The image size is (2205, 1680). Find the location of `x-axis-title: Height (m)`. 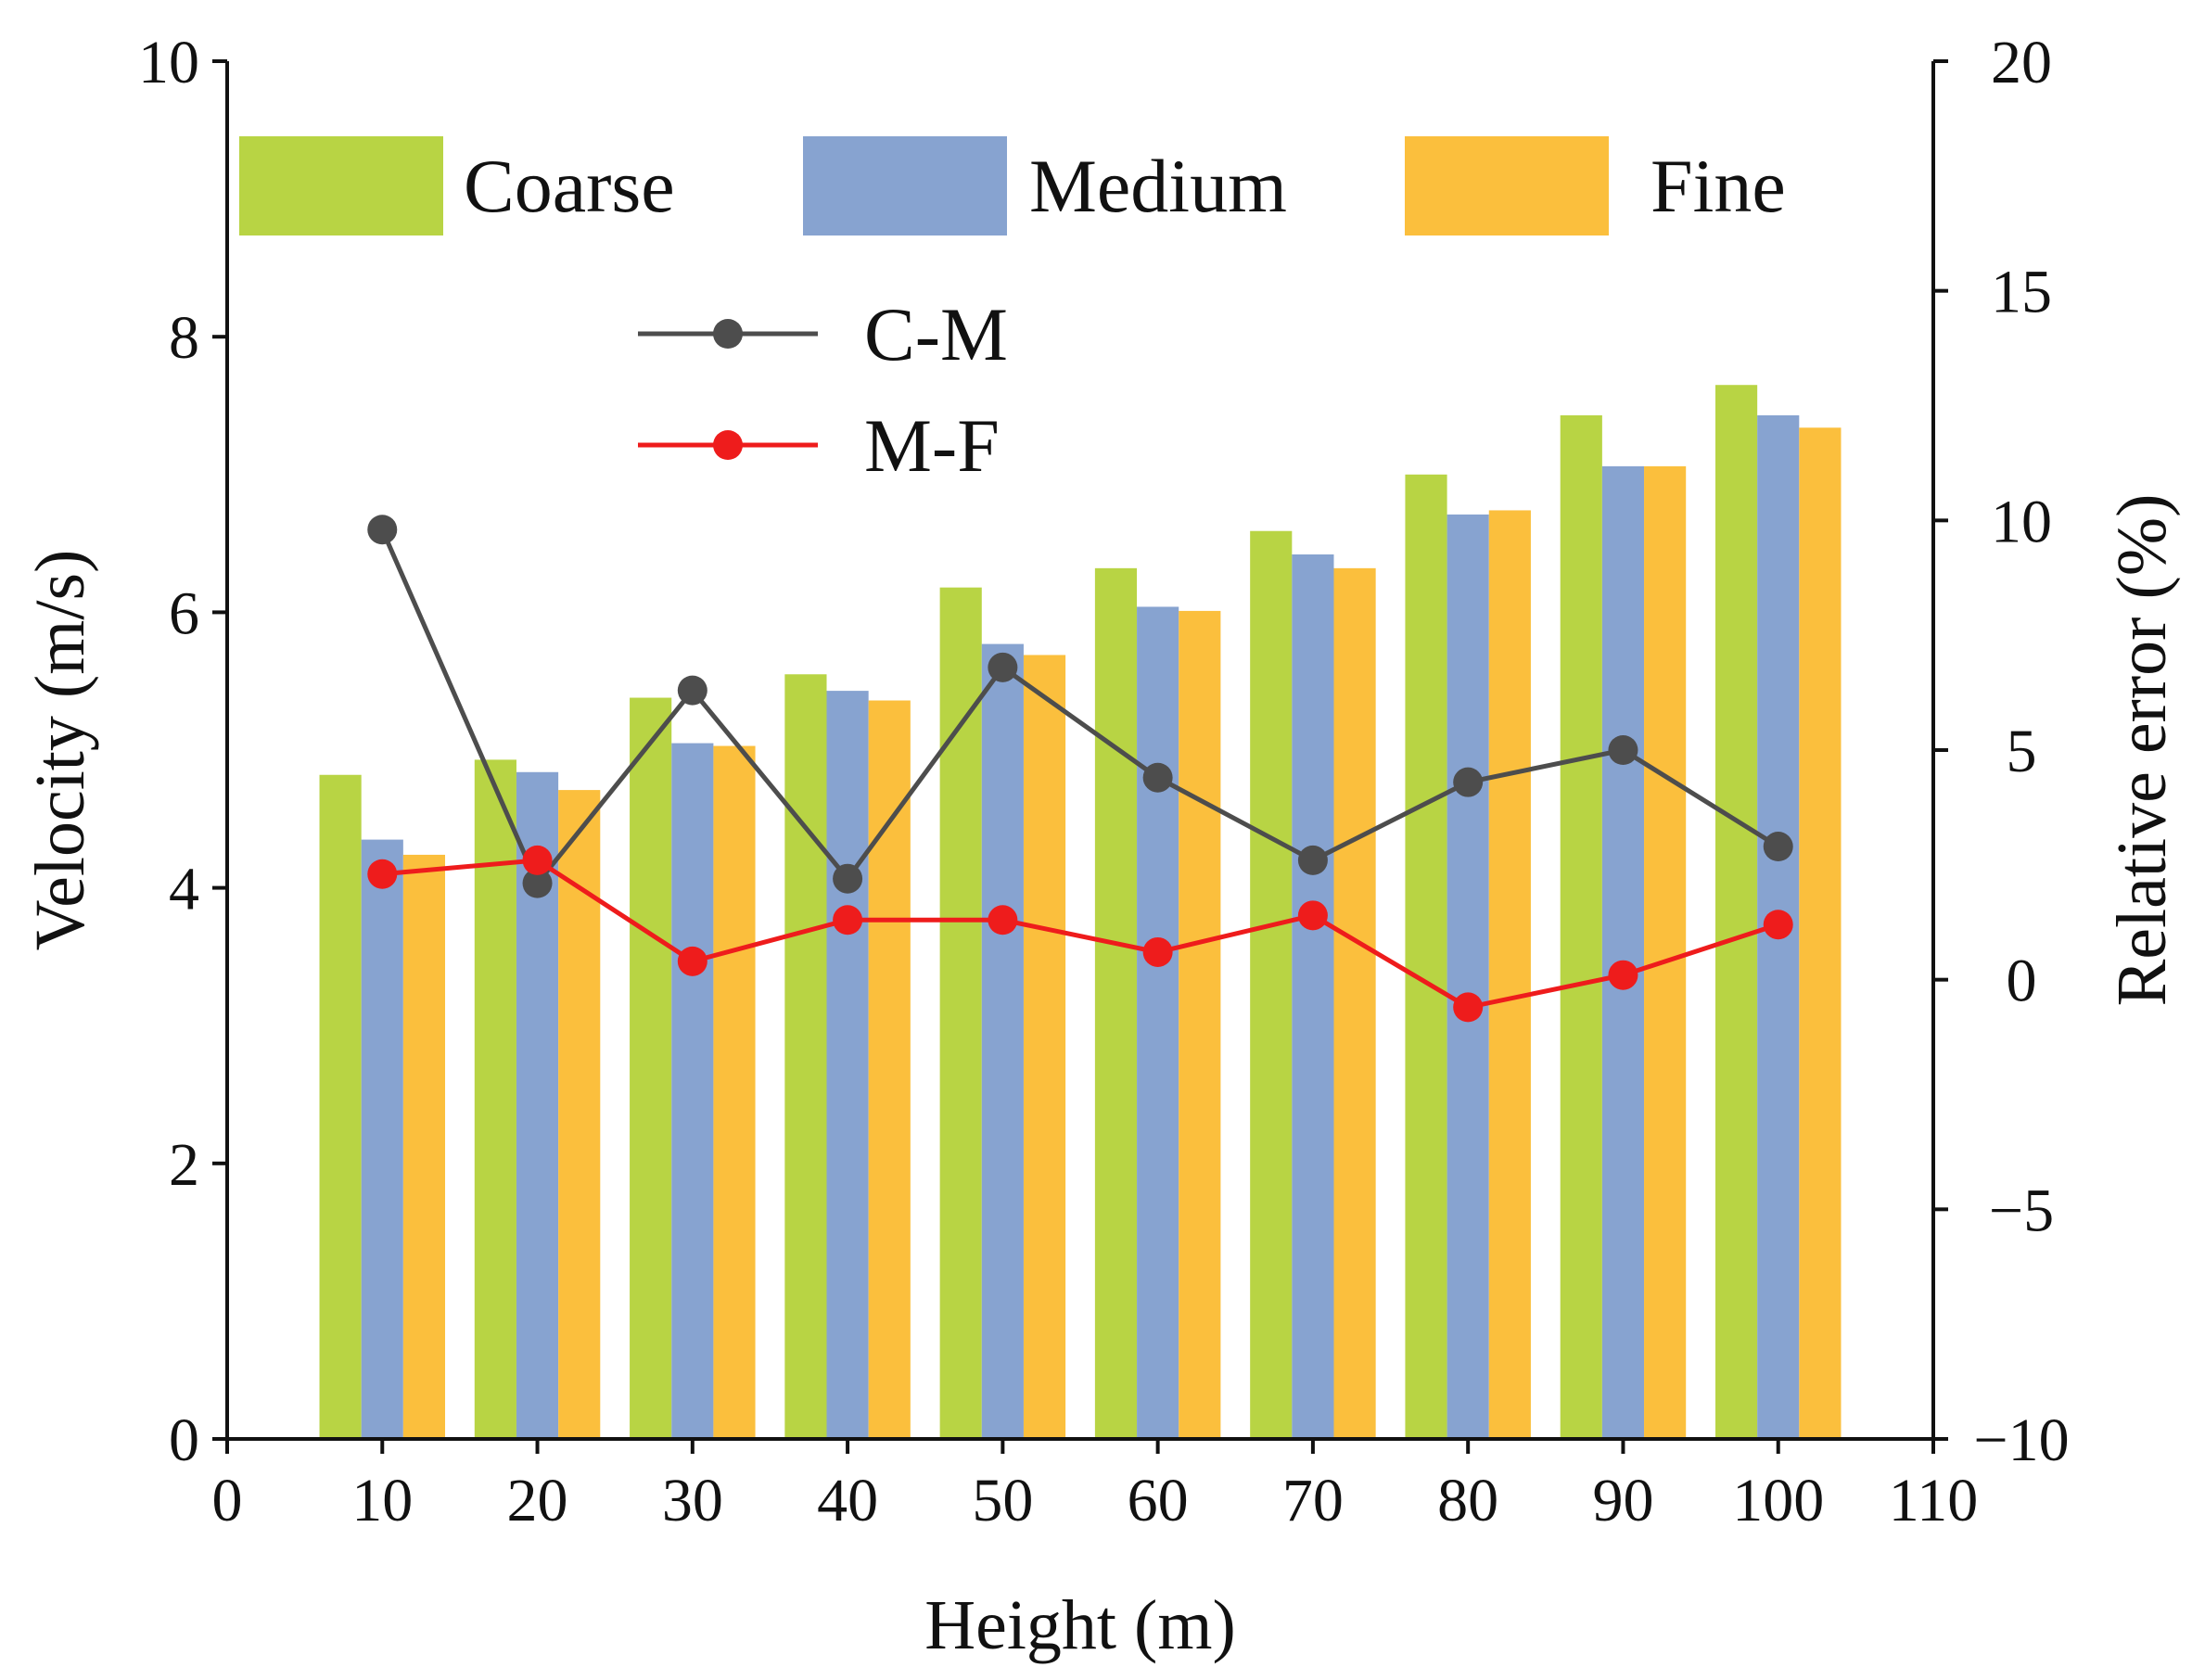

x-axis-title: Height (m) is located at coordinates (1080, 1625).